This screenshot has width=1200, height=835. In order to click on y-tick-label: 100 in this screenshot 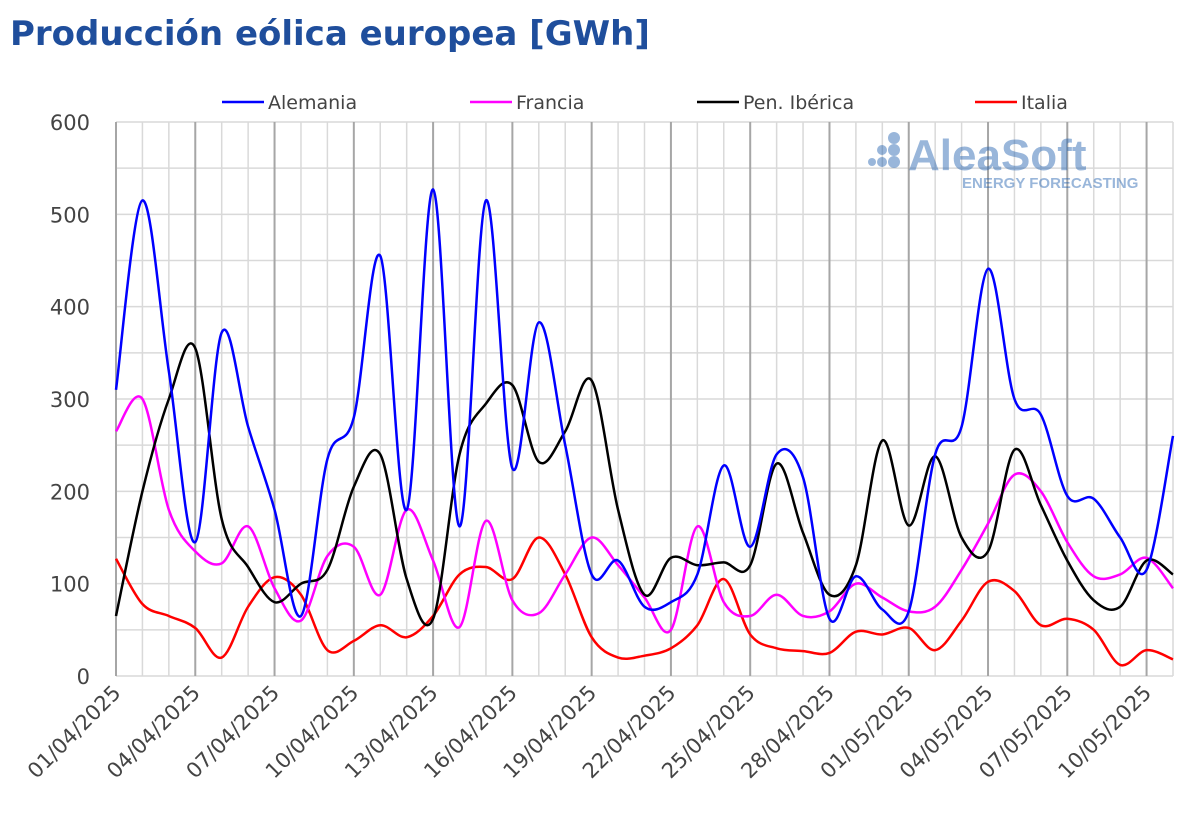, I will do `click(70, 585)`.